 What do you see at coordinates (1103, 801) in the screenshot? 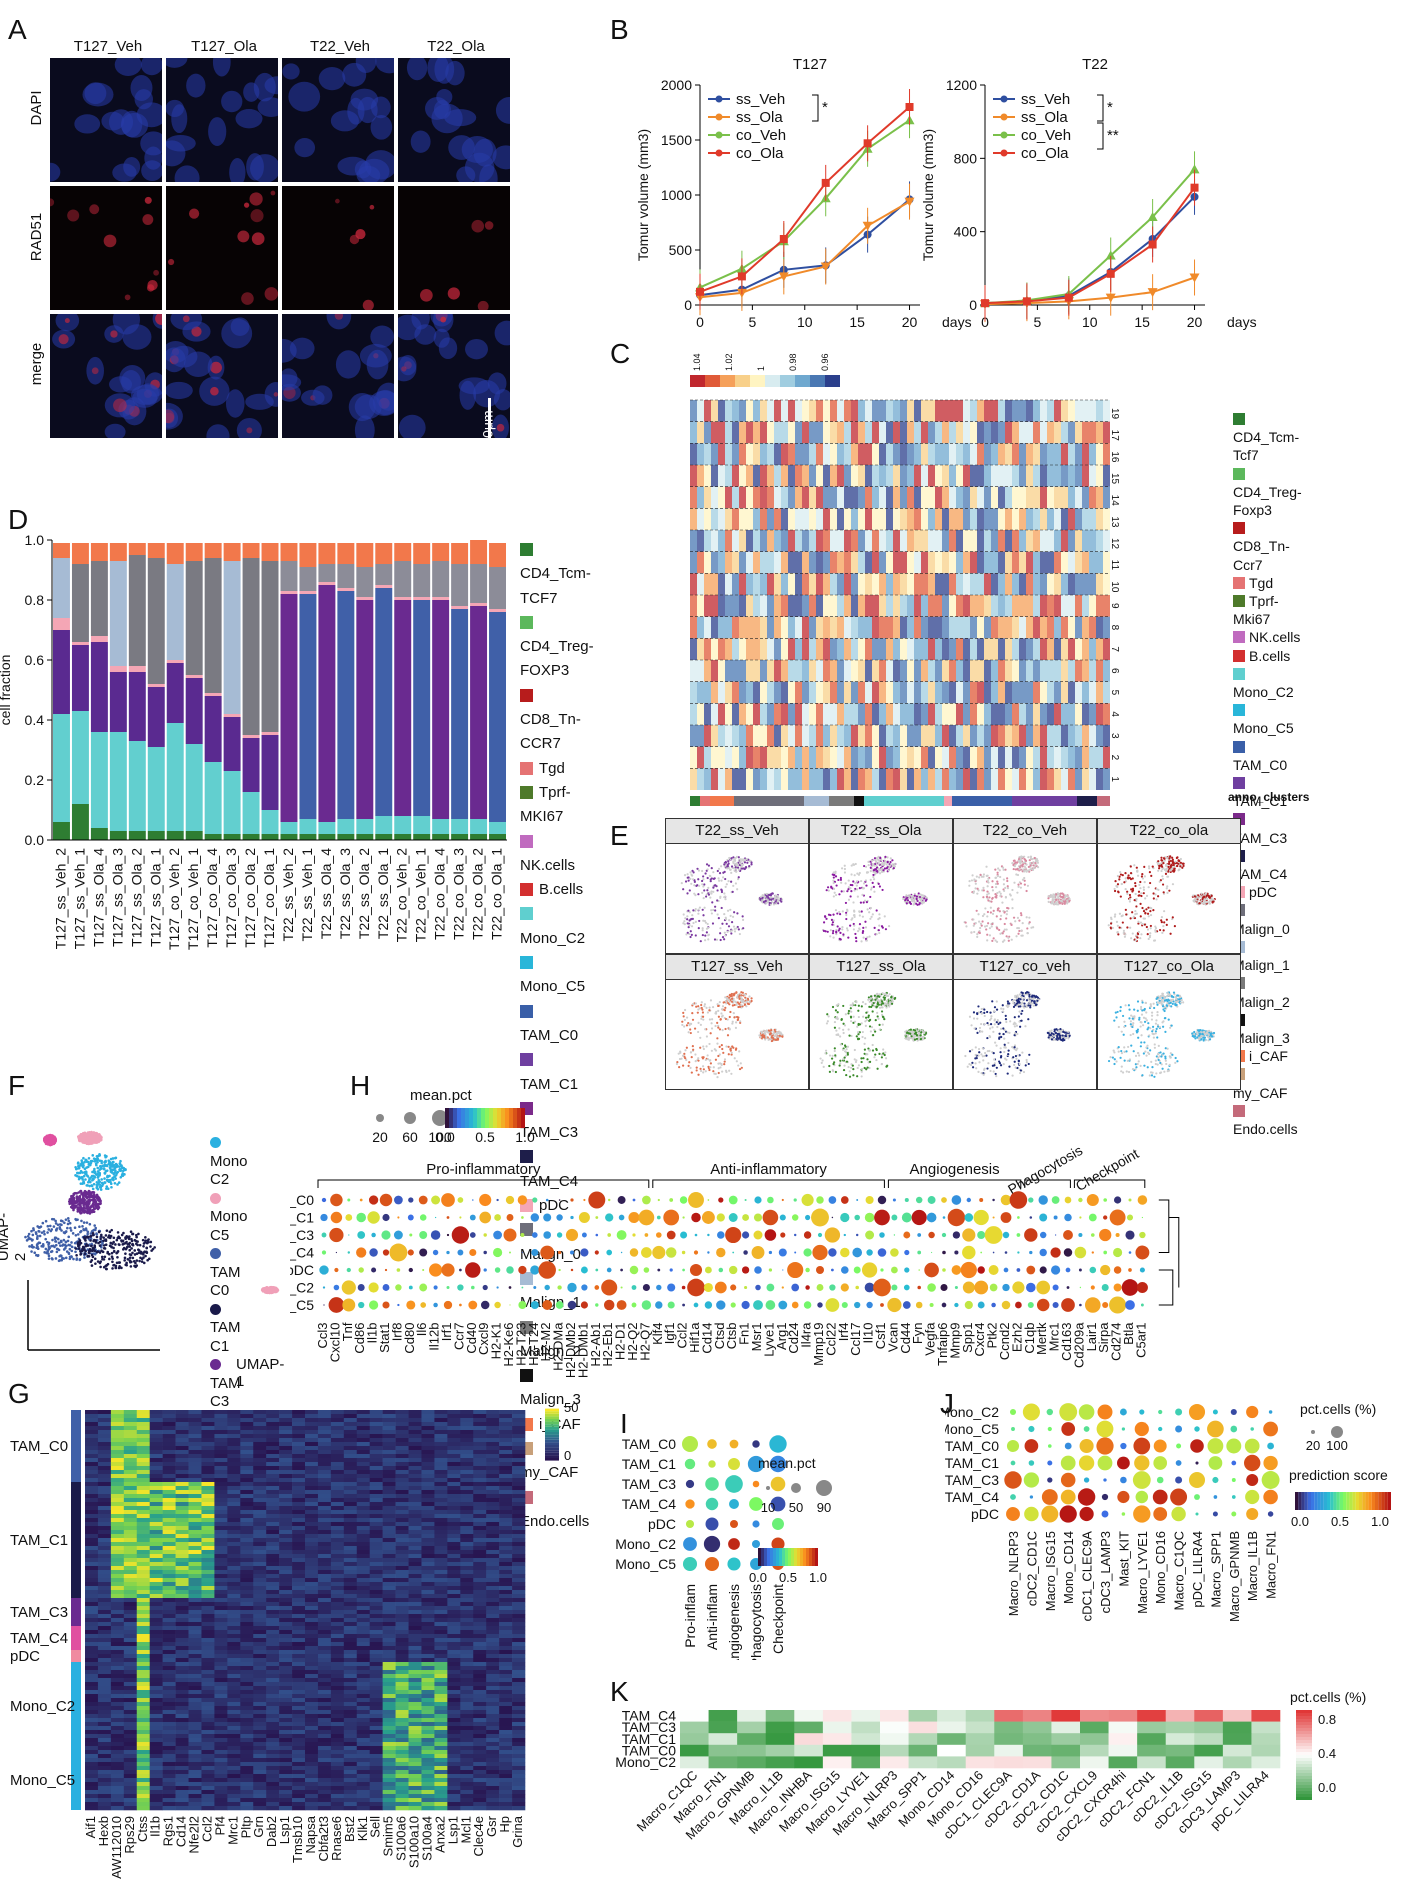
I see `anno-cluster-bar` at bounding box center [1103, 801].